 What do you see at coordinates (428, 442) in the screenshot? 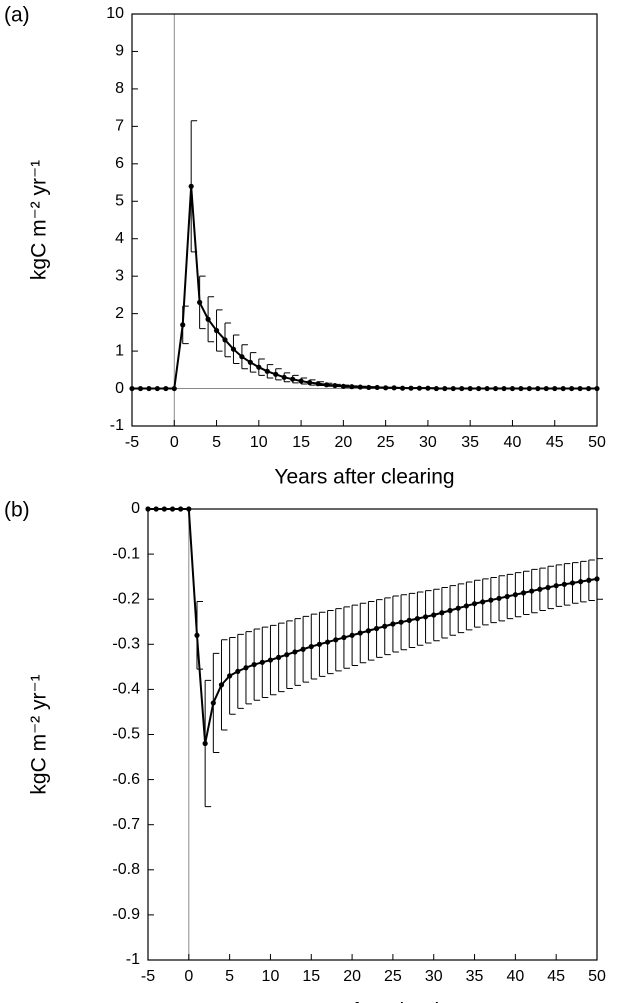
I see `x-tick-label: 30` at bounding box center [428, 442].